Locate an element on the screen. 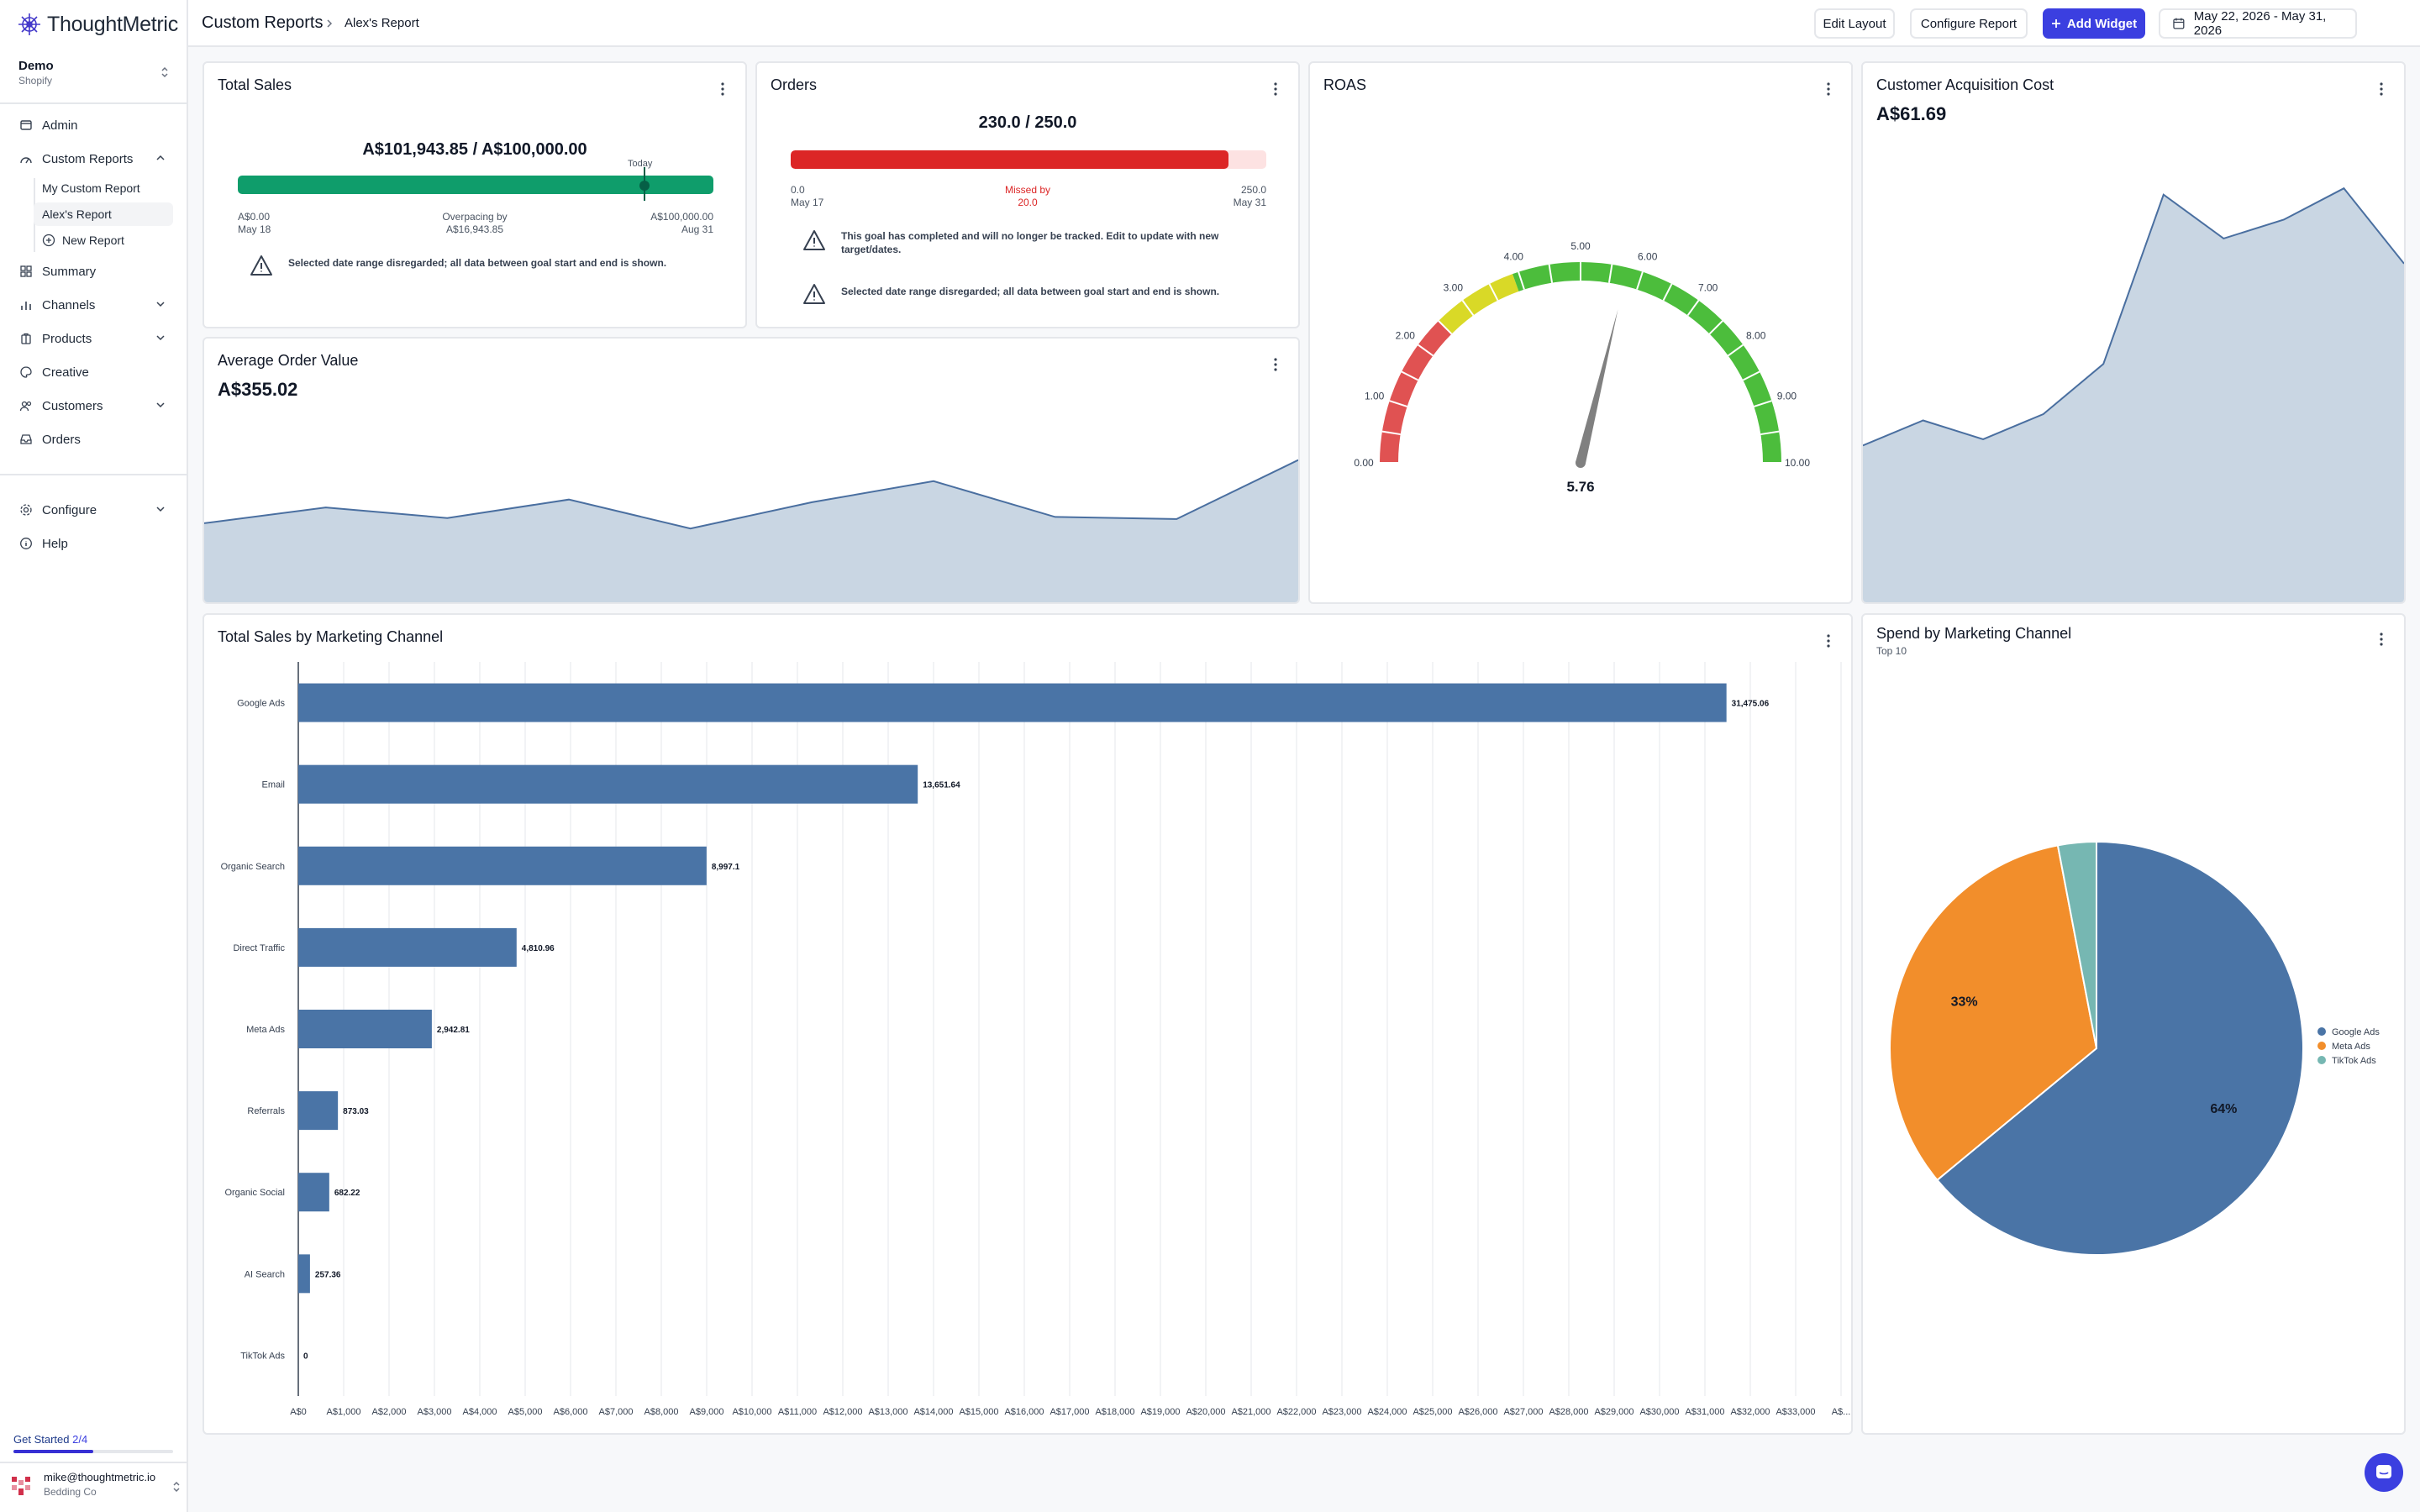 The image size is (2420, 1512). goal-summary: 230.0 / 250.0 is located at coordinates (1027, 122).